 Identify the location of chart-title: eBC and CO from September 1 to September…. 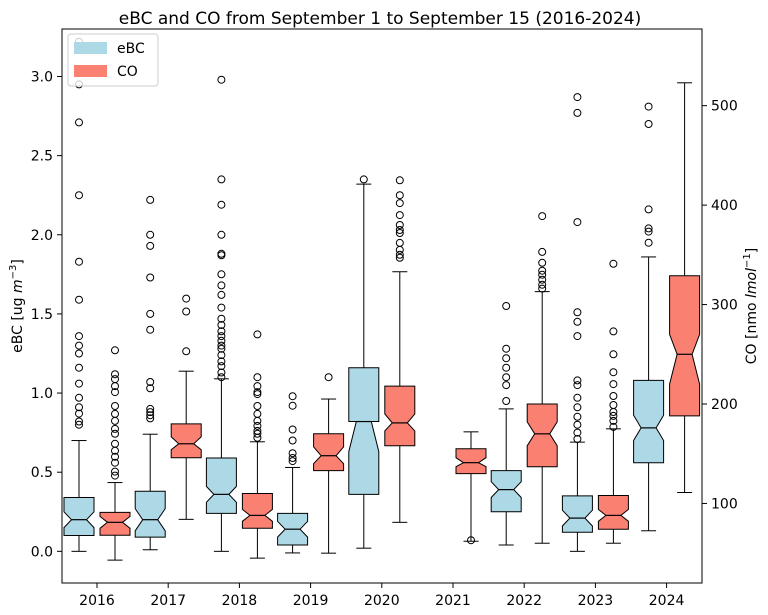
(380, 19).